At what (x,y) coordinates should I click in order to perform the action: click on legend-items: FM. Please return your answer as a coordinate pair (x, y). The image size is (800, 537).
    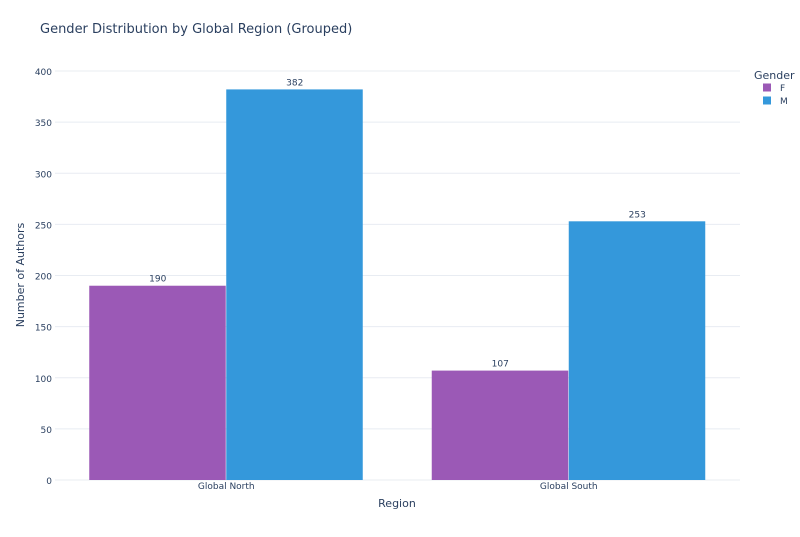
    Looking at the image, I should click on (775, 95).